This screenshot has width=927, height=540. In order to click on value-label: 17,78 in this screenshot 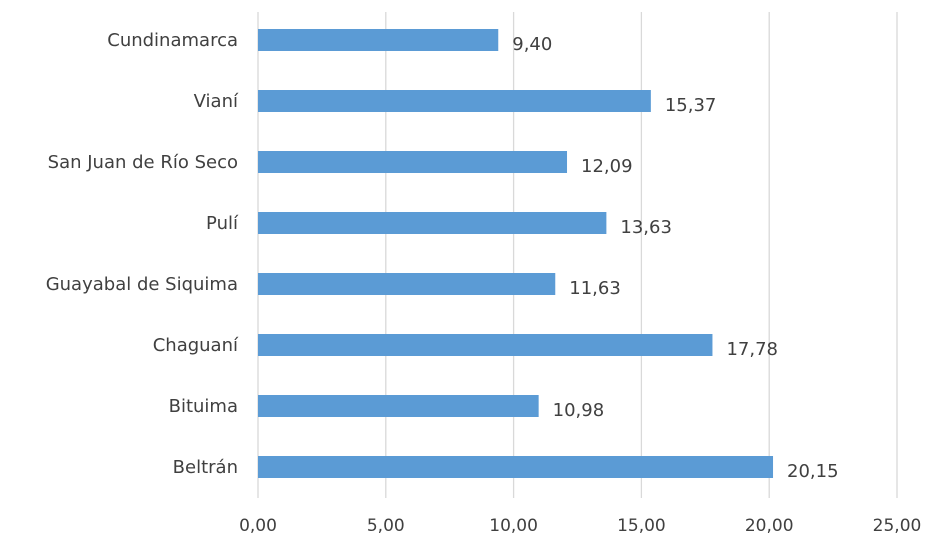, I will do `click(752, 349)`.